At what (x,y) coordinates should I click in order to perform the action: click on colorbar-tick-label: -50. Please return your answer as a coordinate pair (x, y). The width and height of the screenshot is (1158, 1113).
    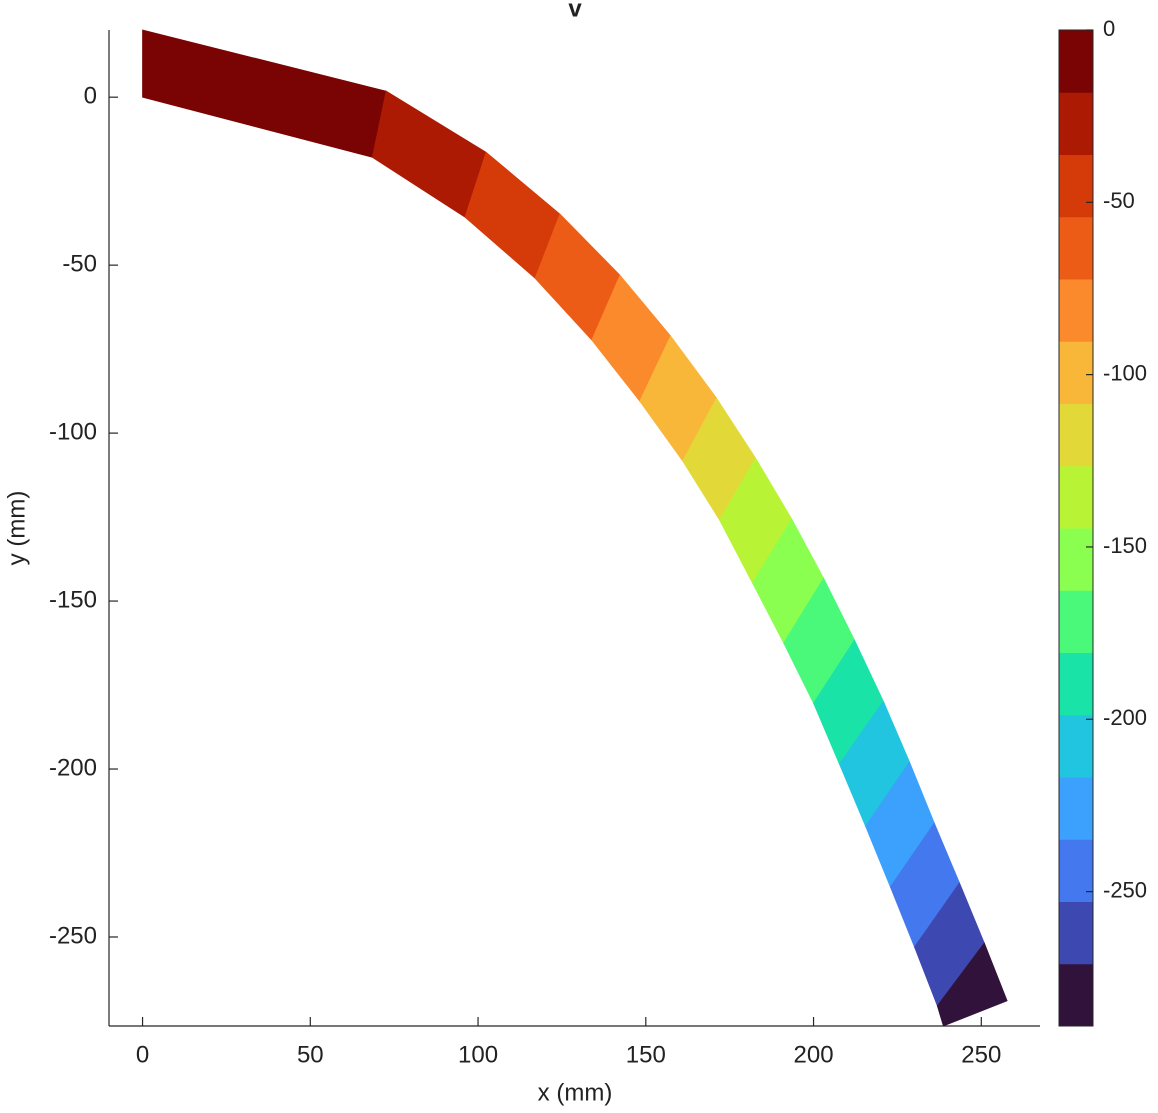
    Looking at the image, I should click on (1119, 200).